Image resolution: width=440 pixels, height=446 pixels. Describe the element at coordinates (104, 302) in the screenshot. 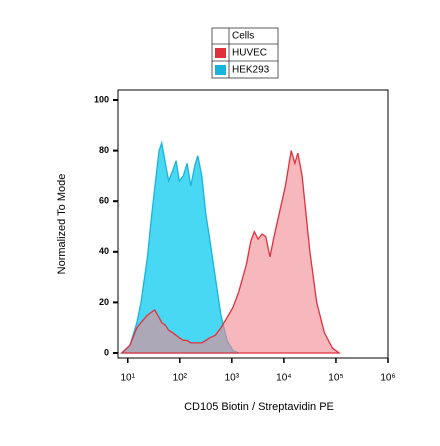

I see `y-tick-label: 20` at that location.